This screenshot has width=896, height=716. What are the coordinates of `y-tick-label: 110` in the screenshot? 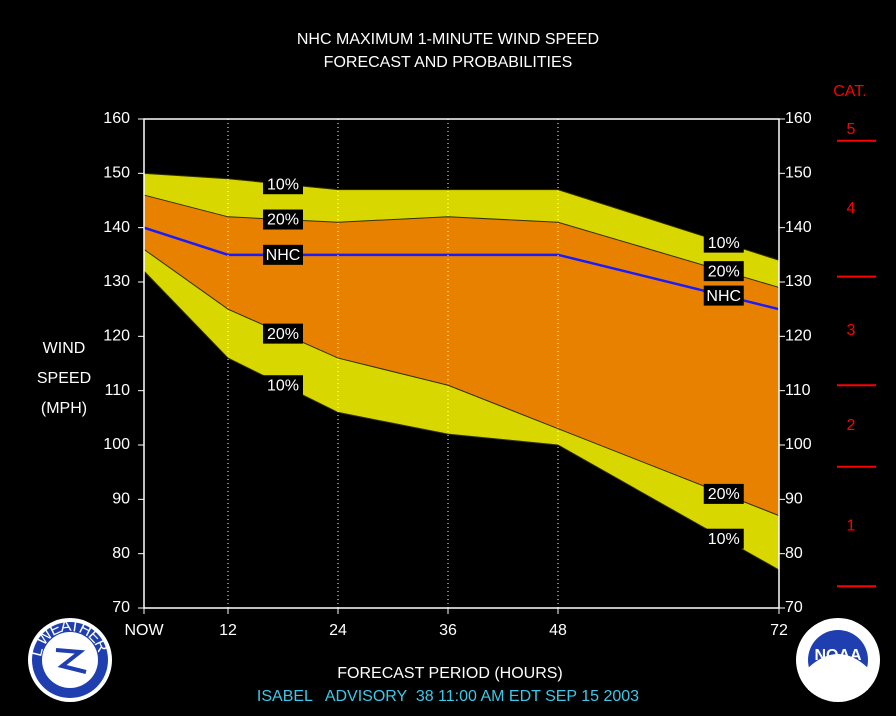 It's located at (117, 390).